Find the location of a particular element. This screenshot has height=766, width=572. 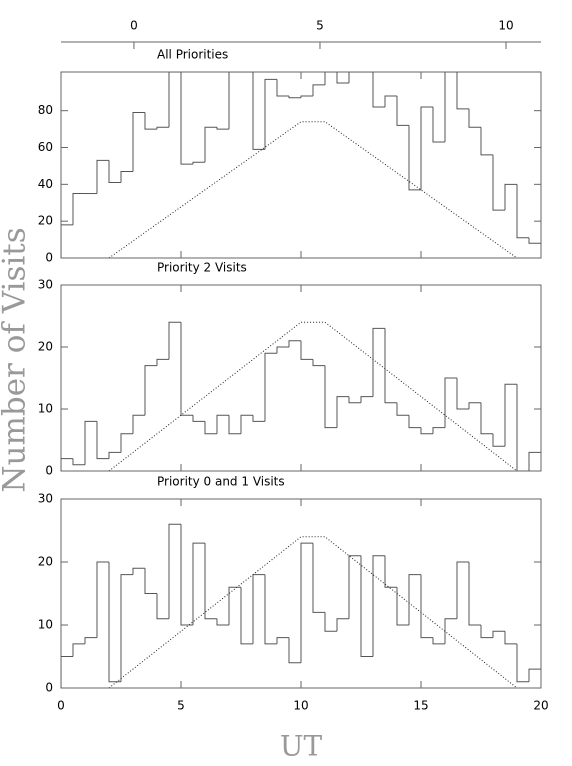

y-tick-label: 40 is located at coordinates (45, 184).